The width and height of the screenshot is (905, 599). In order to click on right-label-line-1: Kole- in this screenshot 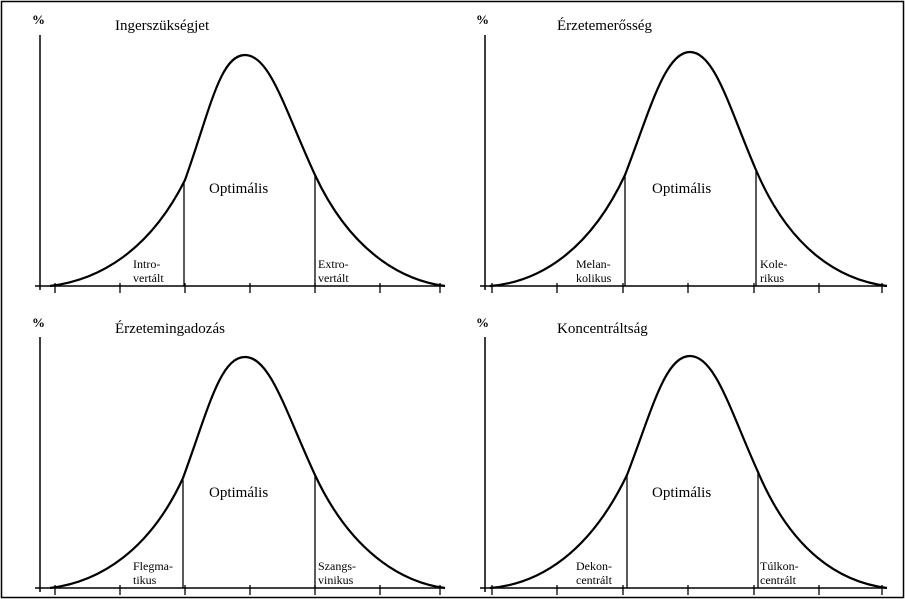, I will do `click(773, 264)`.